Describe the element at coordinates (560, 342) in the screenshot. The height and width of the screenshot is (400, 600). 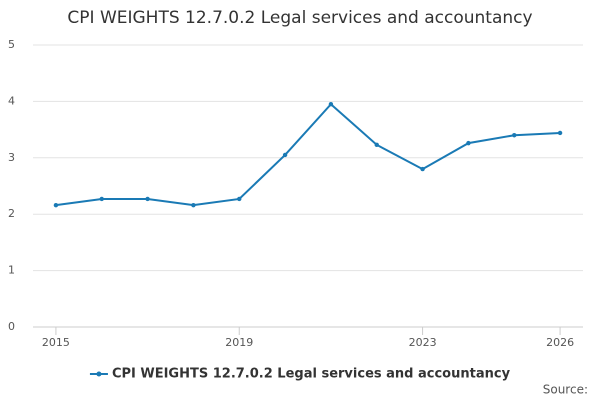
I see `x-tick-label: 2026` at that location.